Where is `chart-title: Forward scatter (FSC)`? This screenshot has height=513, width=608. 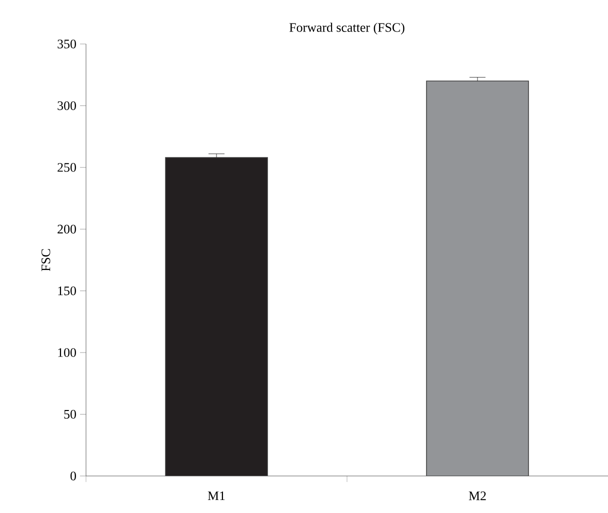
chart-title: Forward scatter (FSC) is located at coordinates (346, 28).